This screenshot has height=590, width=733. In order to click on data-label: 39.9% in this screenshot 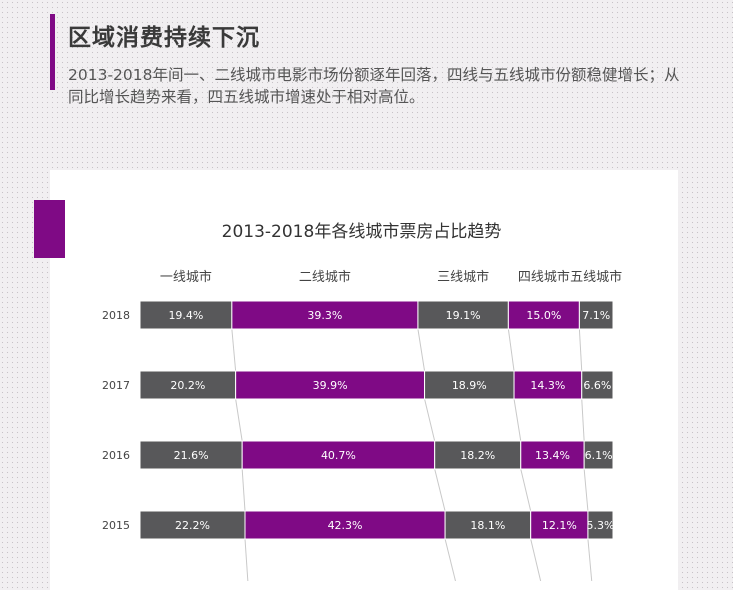, I will do `click(330, 385)`.